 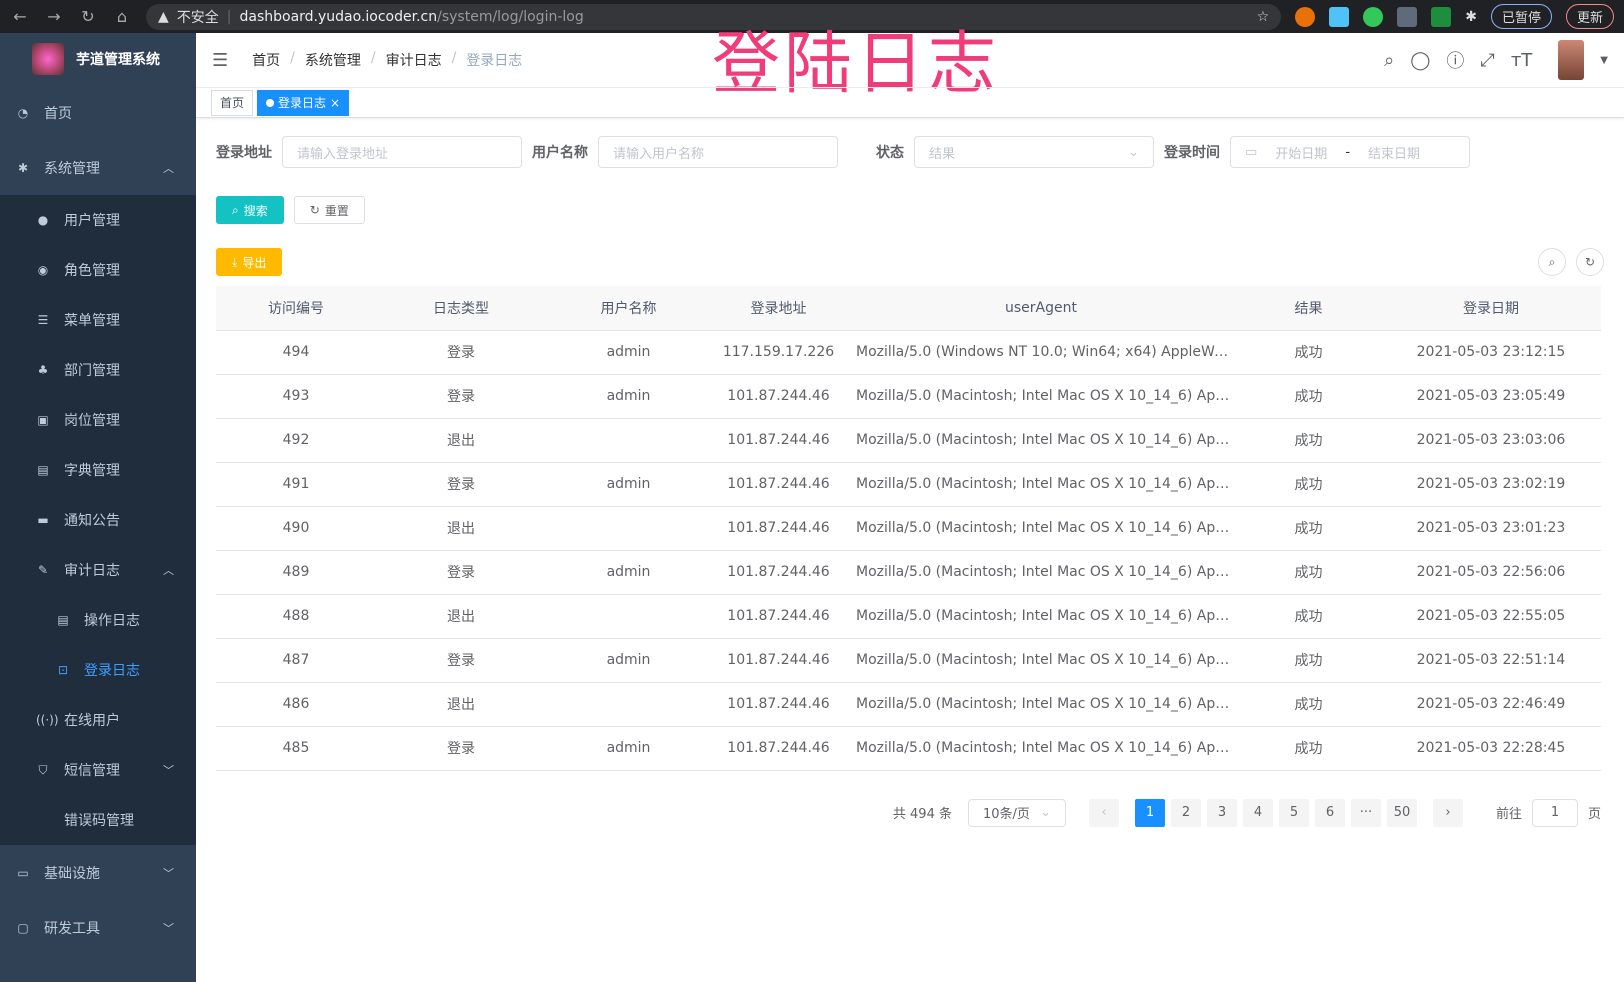 I want to click on sidebar-item: ♣ 部门管理, so click(x=98, y=370).